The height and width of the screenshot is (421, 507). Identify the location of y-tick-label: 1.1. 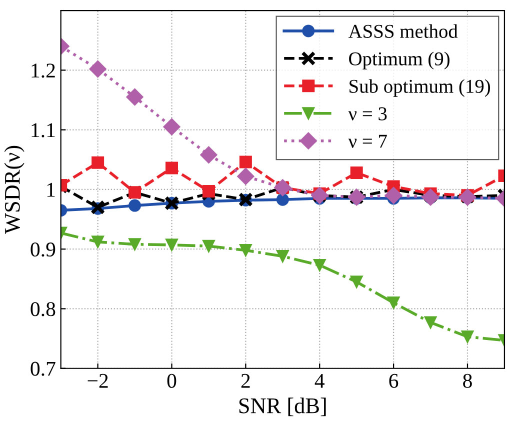
(43, 130).